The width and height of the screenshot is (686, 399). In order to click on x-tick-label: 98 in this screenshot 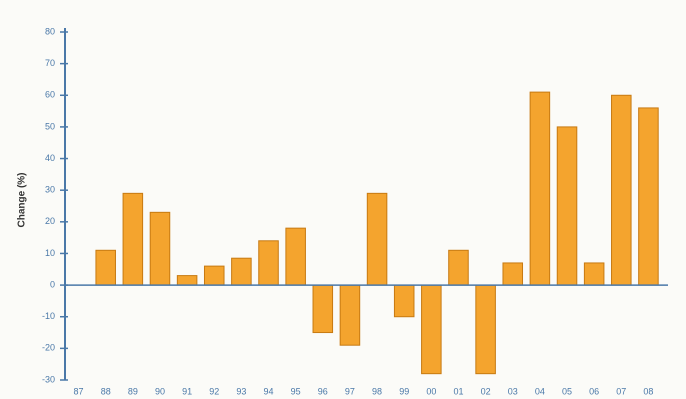, I will do `click(377, 391)`.